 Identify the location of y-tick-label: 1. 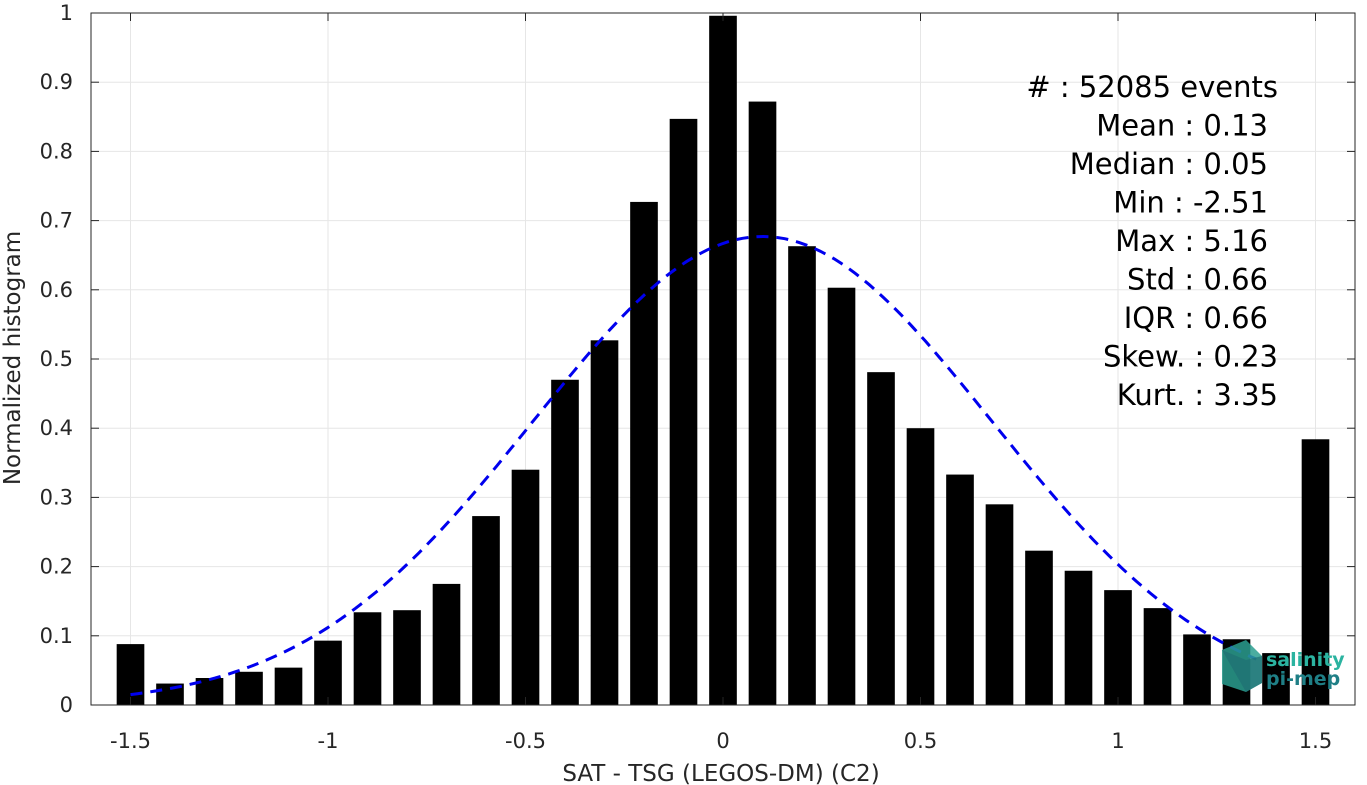
(66, 13).